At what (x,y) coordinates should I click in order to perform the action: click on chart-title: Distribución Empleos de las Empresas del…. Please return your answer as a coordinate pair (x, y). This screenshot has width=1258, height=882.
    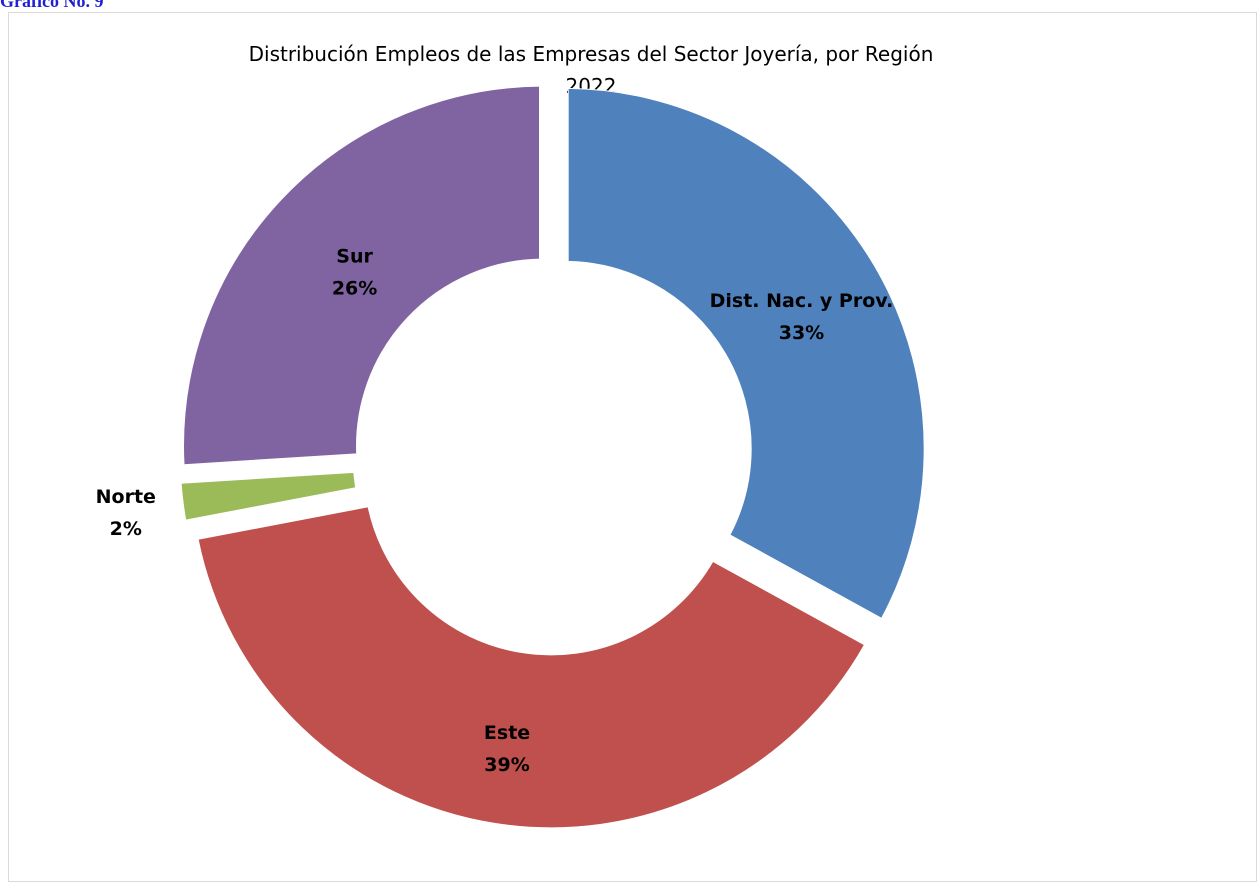
    Looking at the image, I should click on (591, 54).